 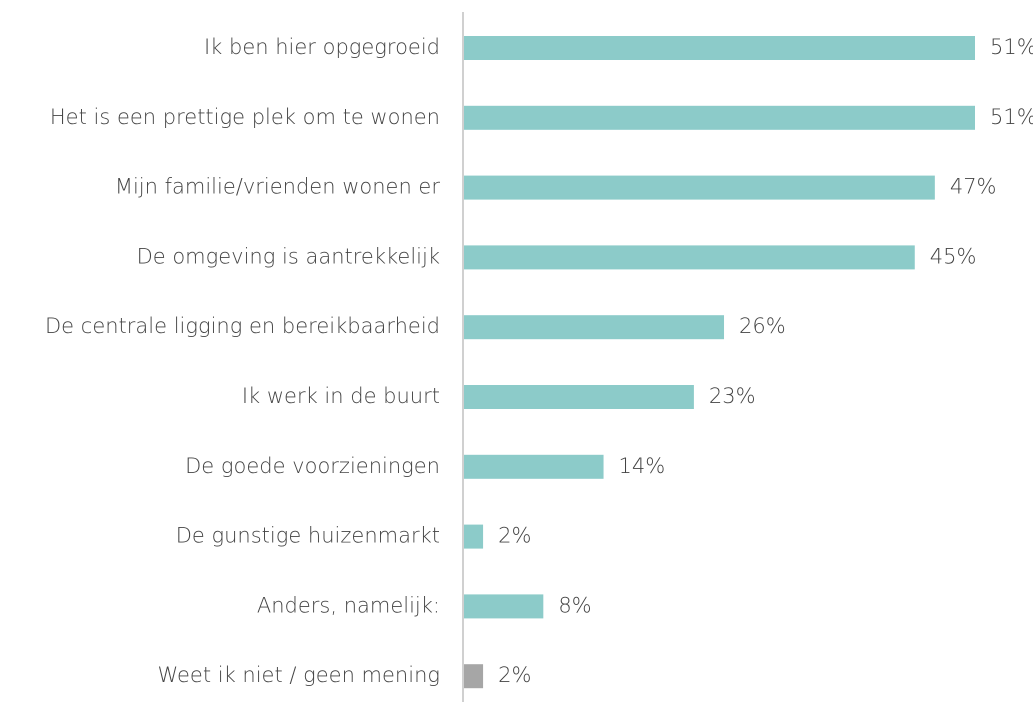 What do you see at coordinates (245, 117) in the screenshot?
I see `category-label: Het is een prettige plek om te wonen` at bounding box center [245, 117].